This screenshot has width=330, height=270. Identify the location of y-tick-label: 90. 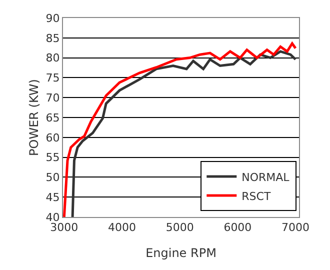
(53, 18).